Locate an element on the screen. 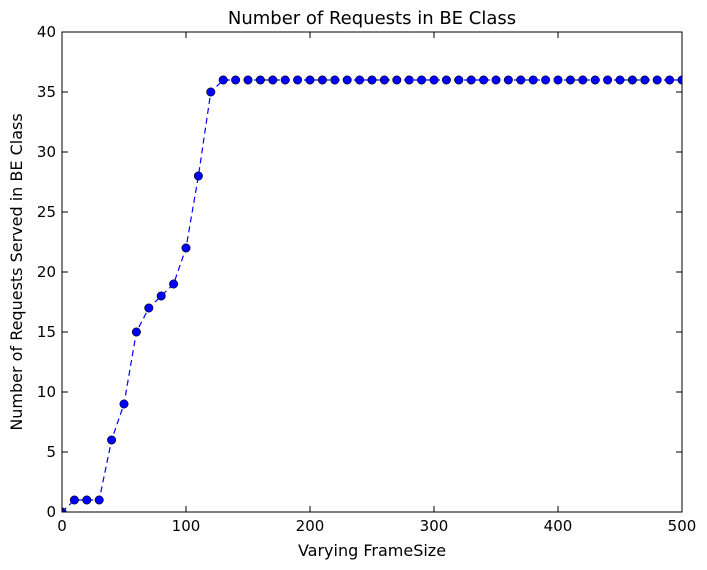 The image size is (707, 570). chart-title: Number of Requests in BE Class is located at coordinates (372, 18).